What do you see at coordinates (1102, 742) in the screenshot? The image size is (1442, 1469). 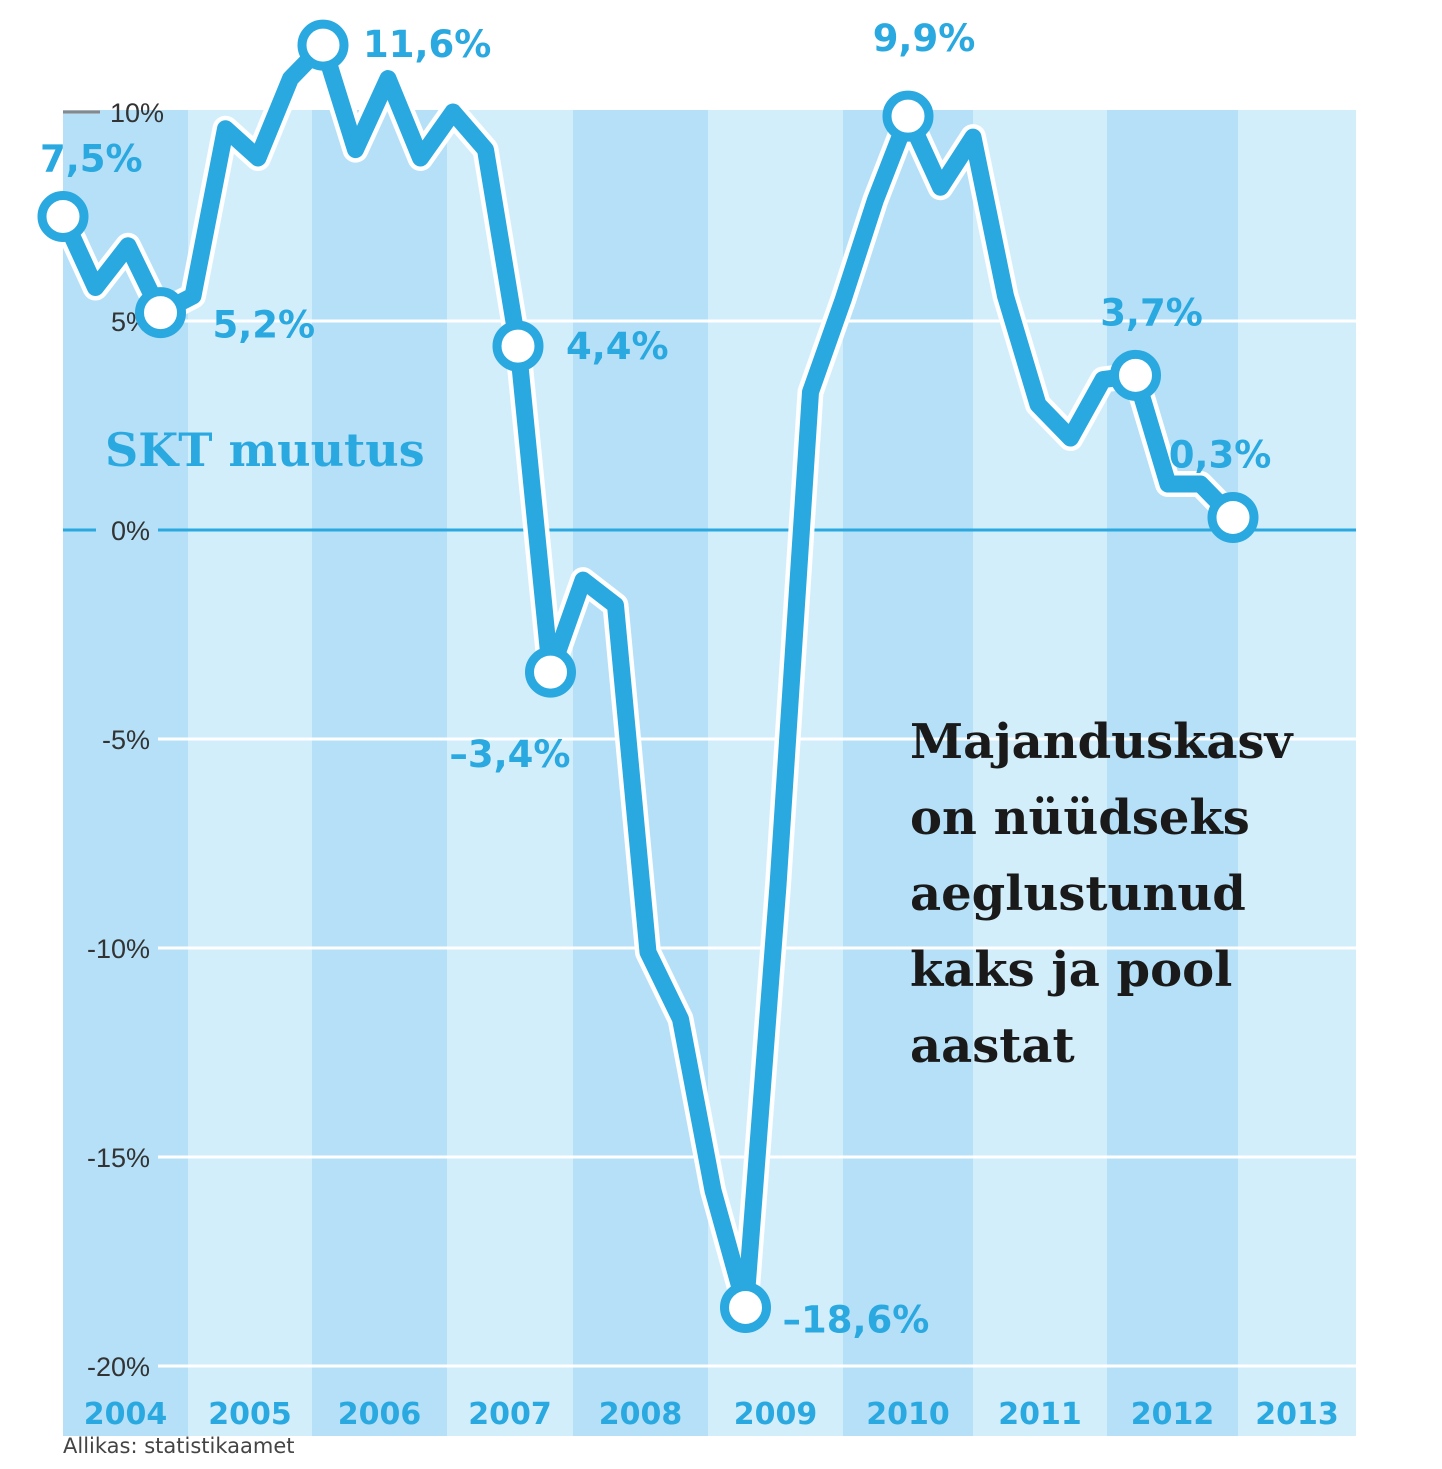 I see `annotation-line: Majanduskasv` at bounding box center [1102, 742].